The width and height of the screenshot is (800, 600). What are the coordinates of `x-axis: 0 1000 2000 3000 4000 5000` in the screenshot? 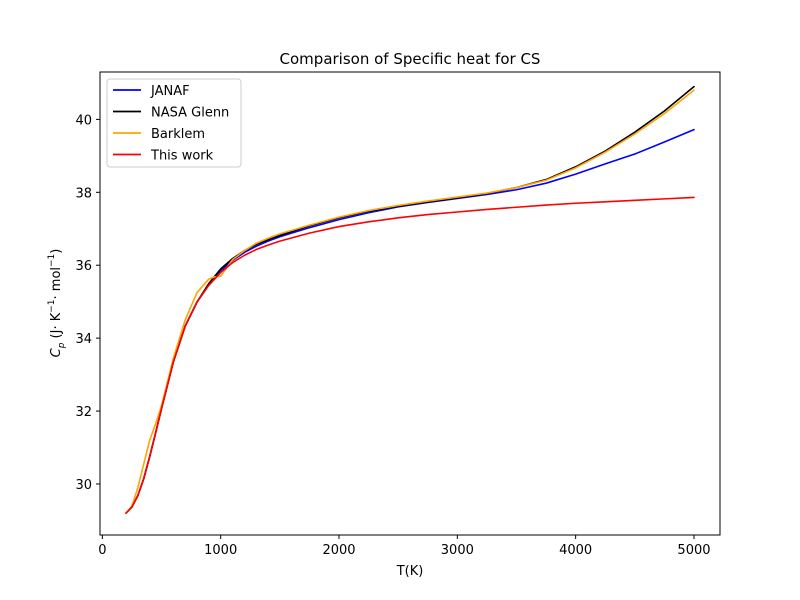 It's located at (404, 546).